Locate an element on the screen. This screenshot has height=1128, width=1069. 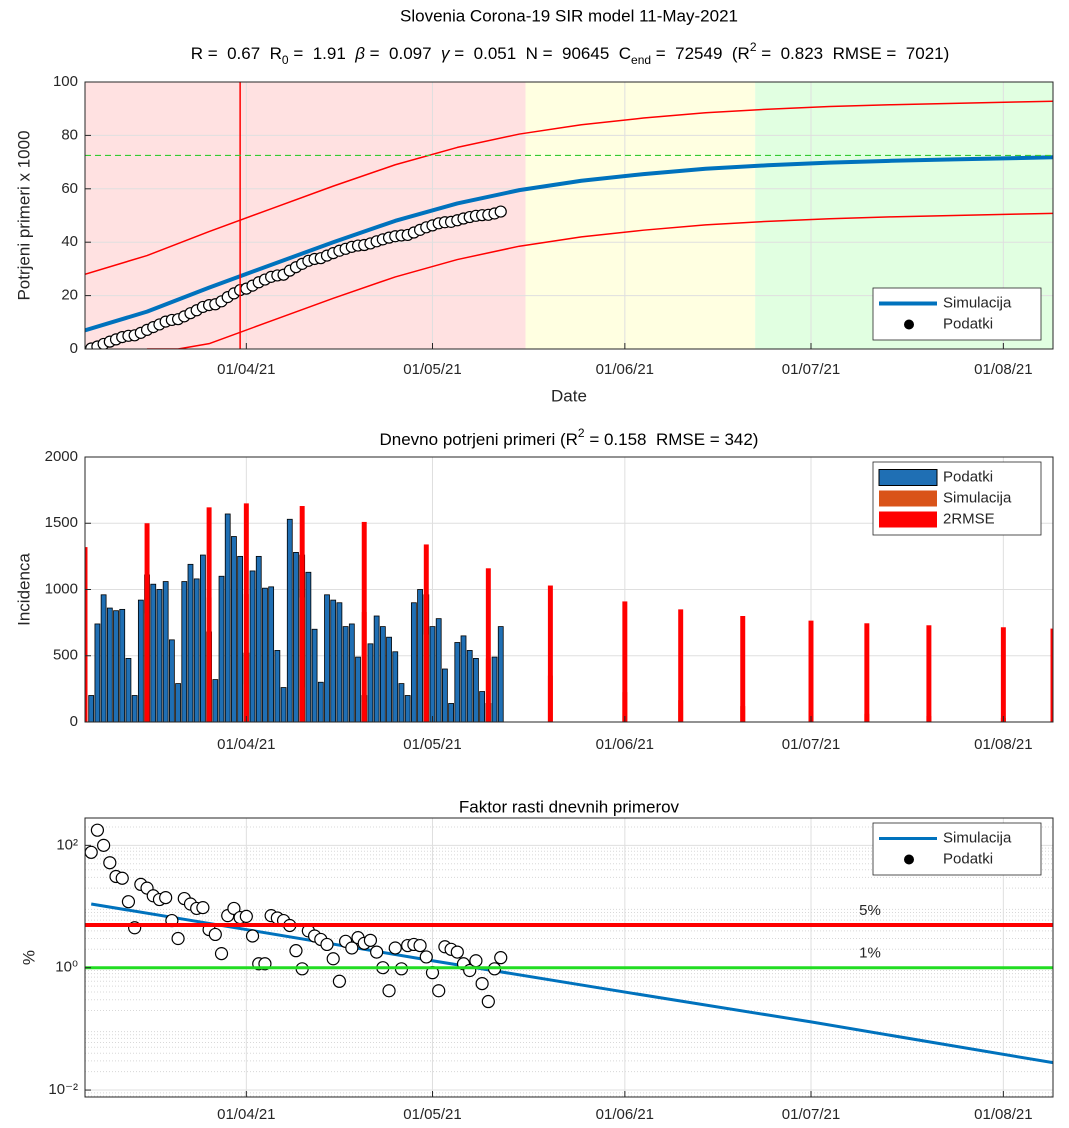
x-tick-label: 01/04/21 is located at coordinates (246, 369).